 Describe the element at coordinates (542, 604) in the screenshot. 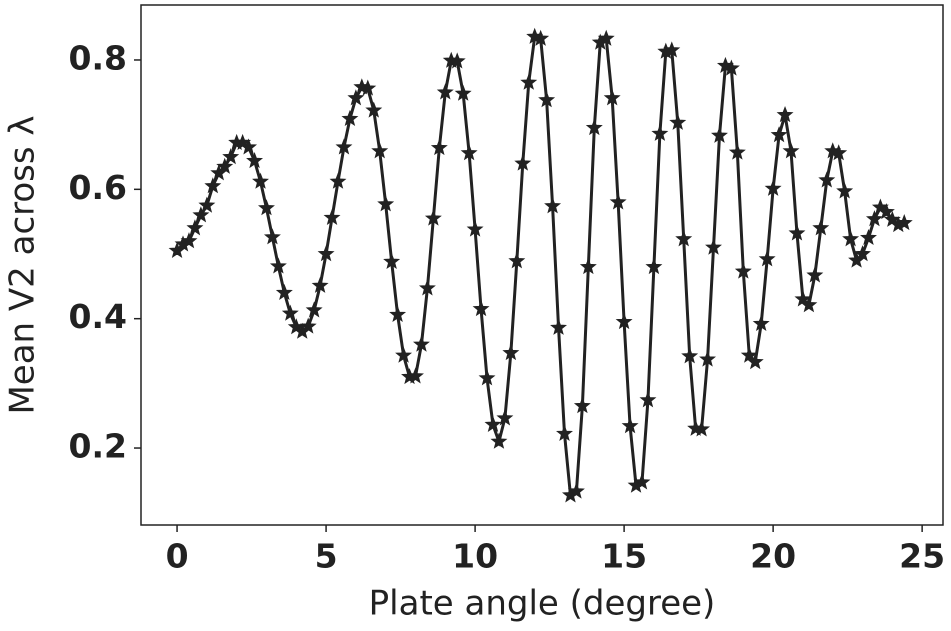

I see `x-axis-label: Plate angle (degree)` at that location.